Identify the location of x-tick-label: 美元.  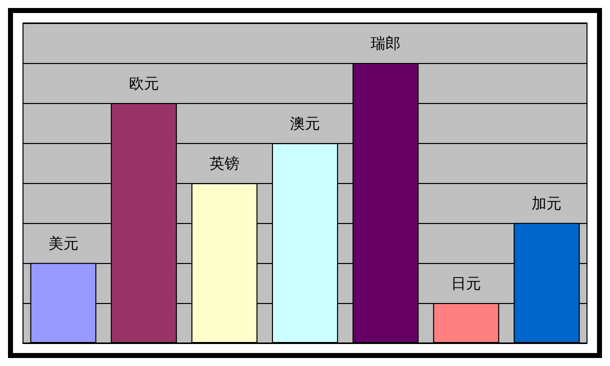
(63, 243).